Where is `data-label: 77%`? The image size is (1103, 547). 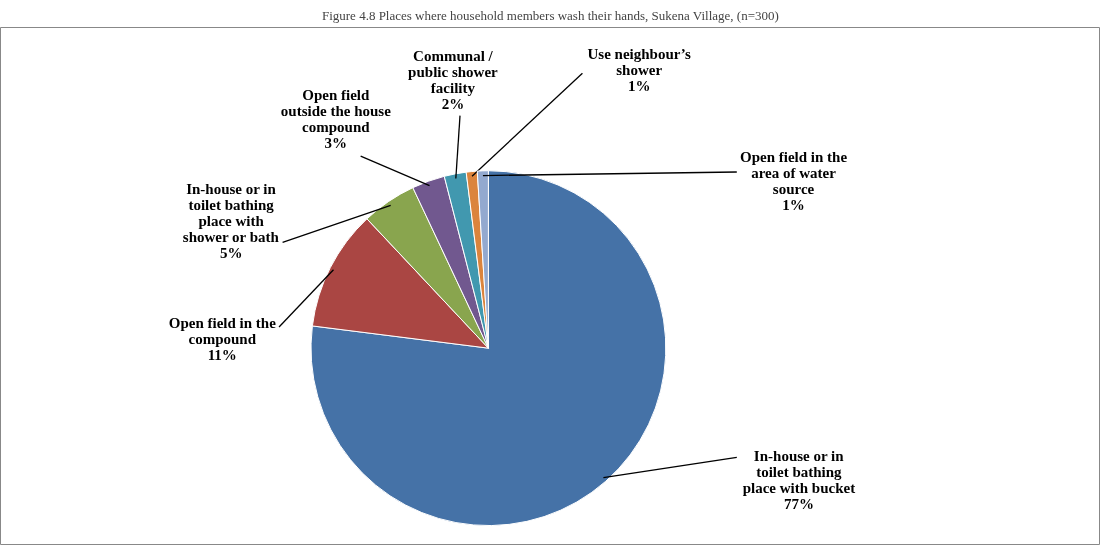
data-label: 77% is located at coordinates (798, 504).